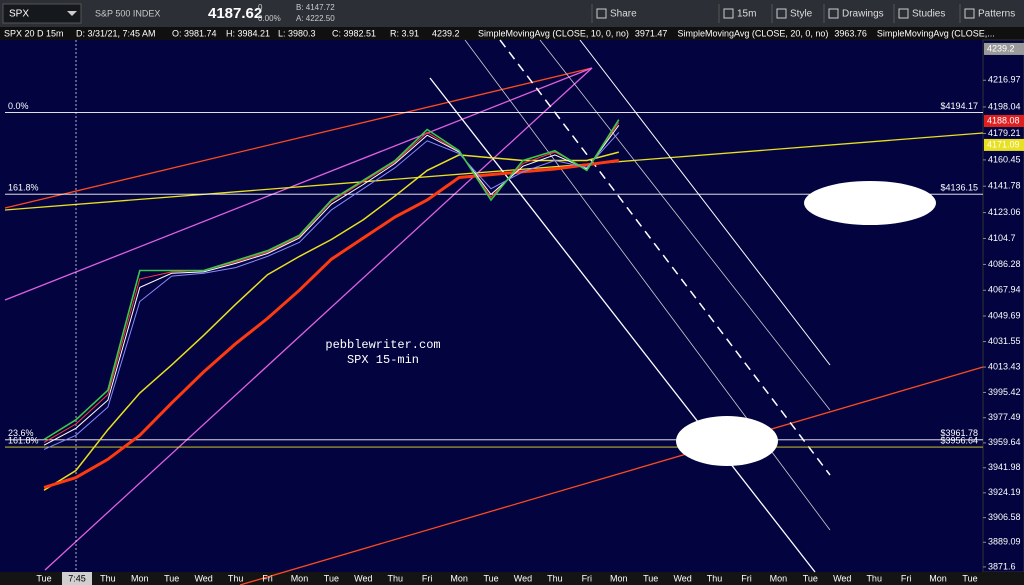 The width and height of the screenshot is (1024, 585). I want to click on legend-item: SPX 20 D 15m, so click(34, 33).